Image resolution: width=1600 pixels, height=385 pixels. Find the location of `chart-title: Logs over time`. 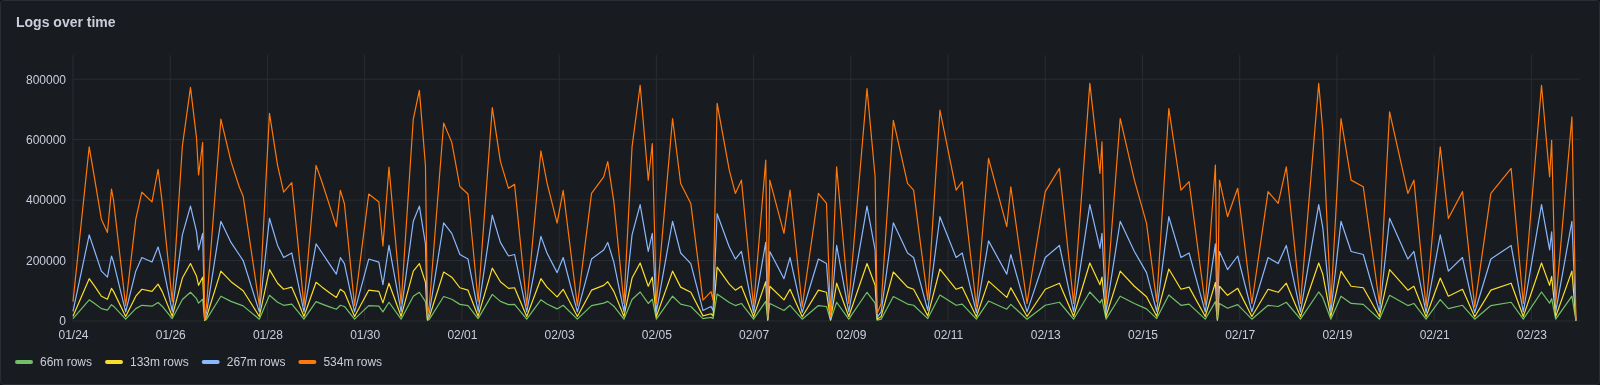

chart-title: Logs over time is located at coordinates (66, 22).